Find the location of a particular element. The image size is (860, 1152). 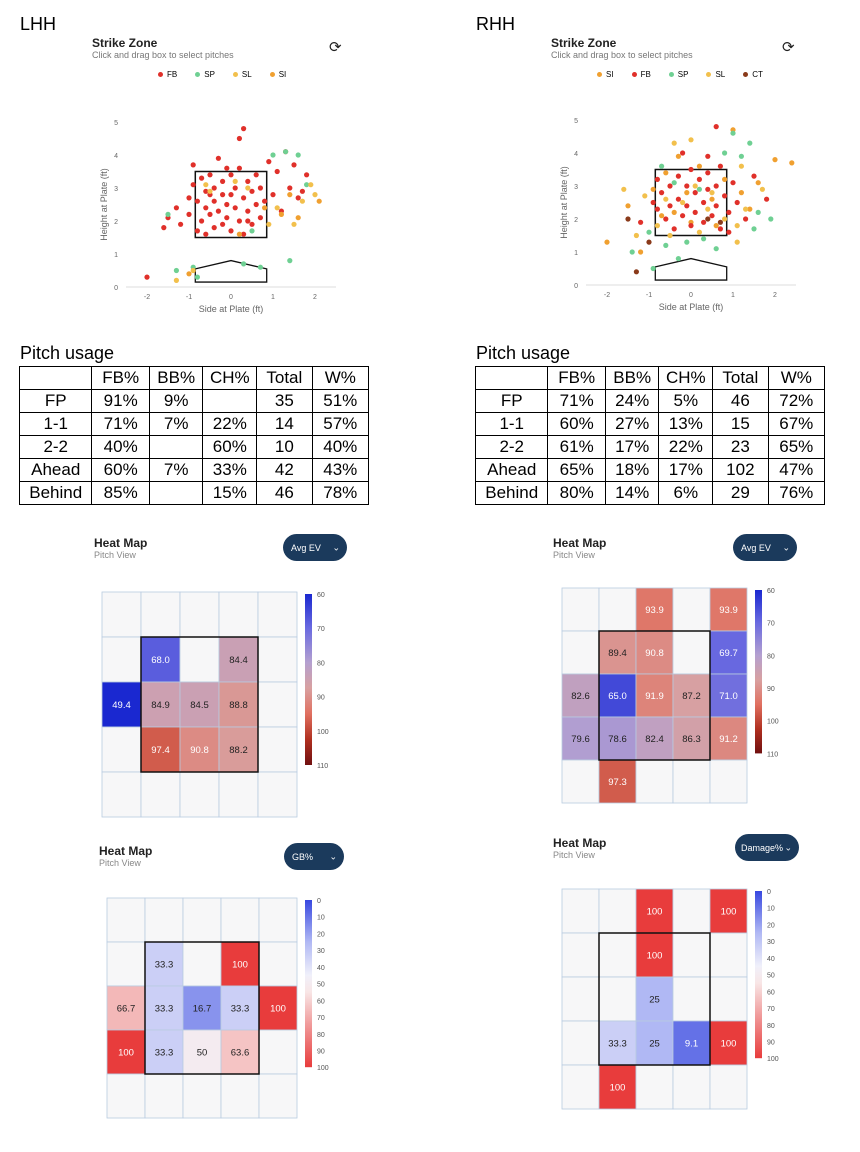

rhh-heatmap-dmg-selector: Damage% ⌄ is located at coordinates (767, 847).